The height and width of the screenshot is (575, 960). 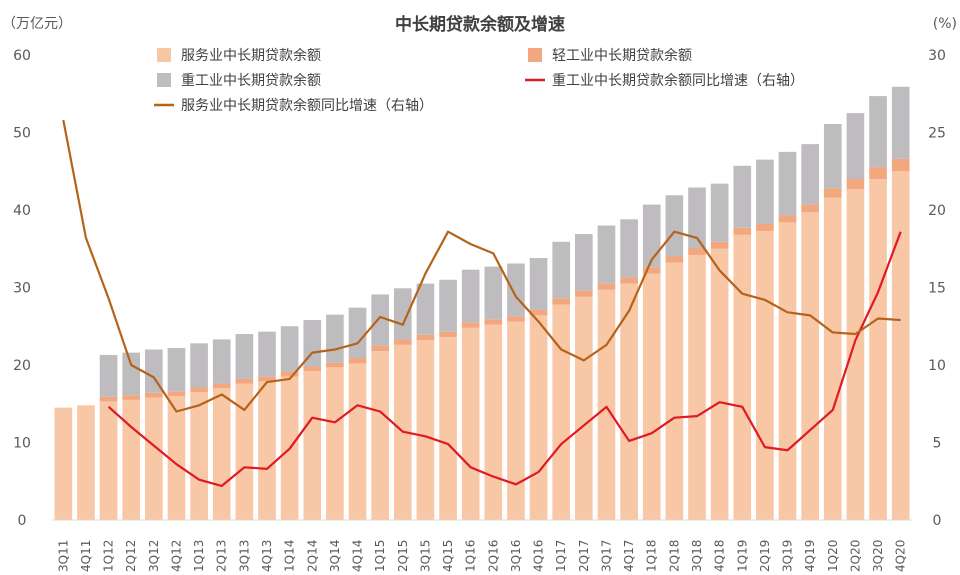 What do you see at coordinates (788, 556) in the screenshot?
I see `x-tick-label: 3Q19` at bounding box center [788, 556].